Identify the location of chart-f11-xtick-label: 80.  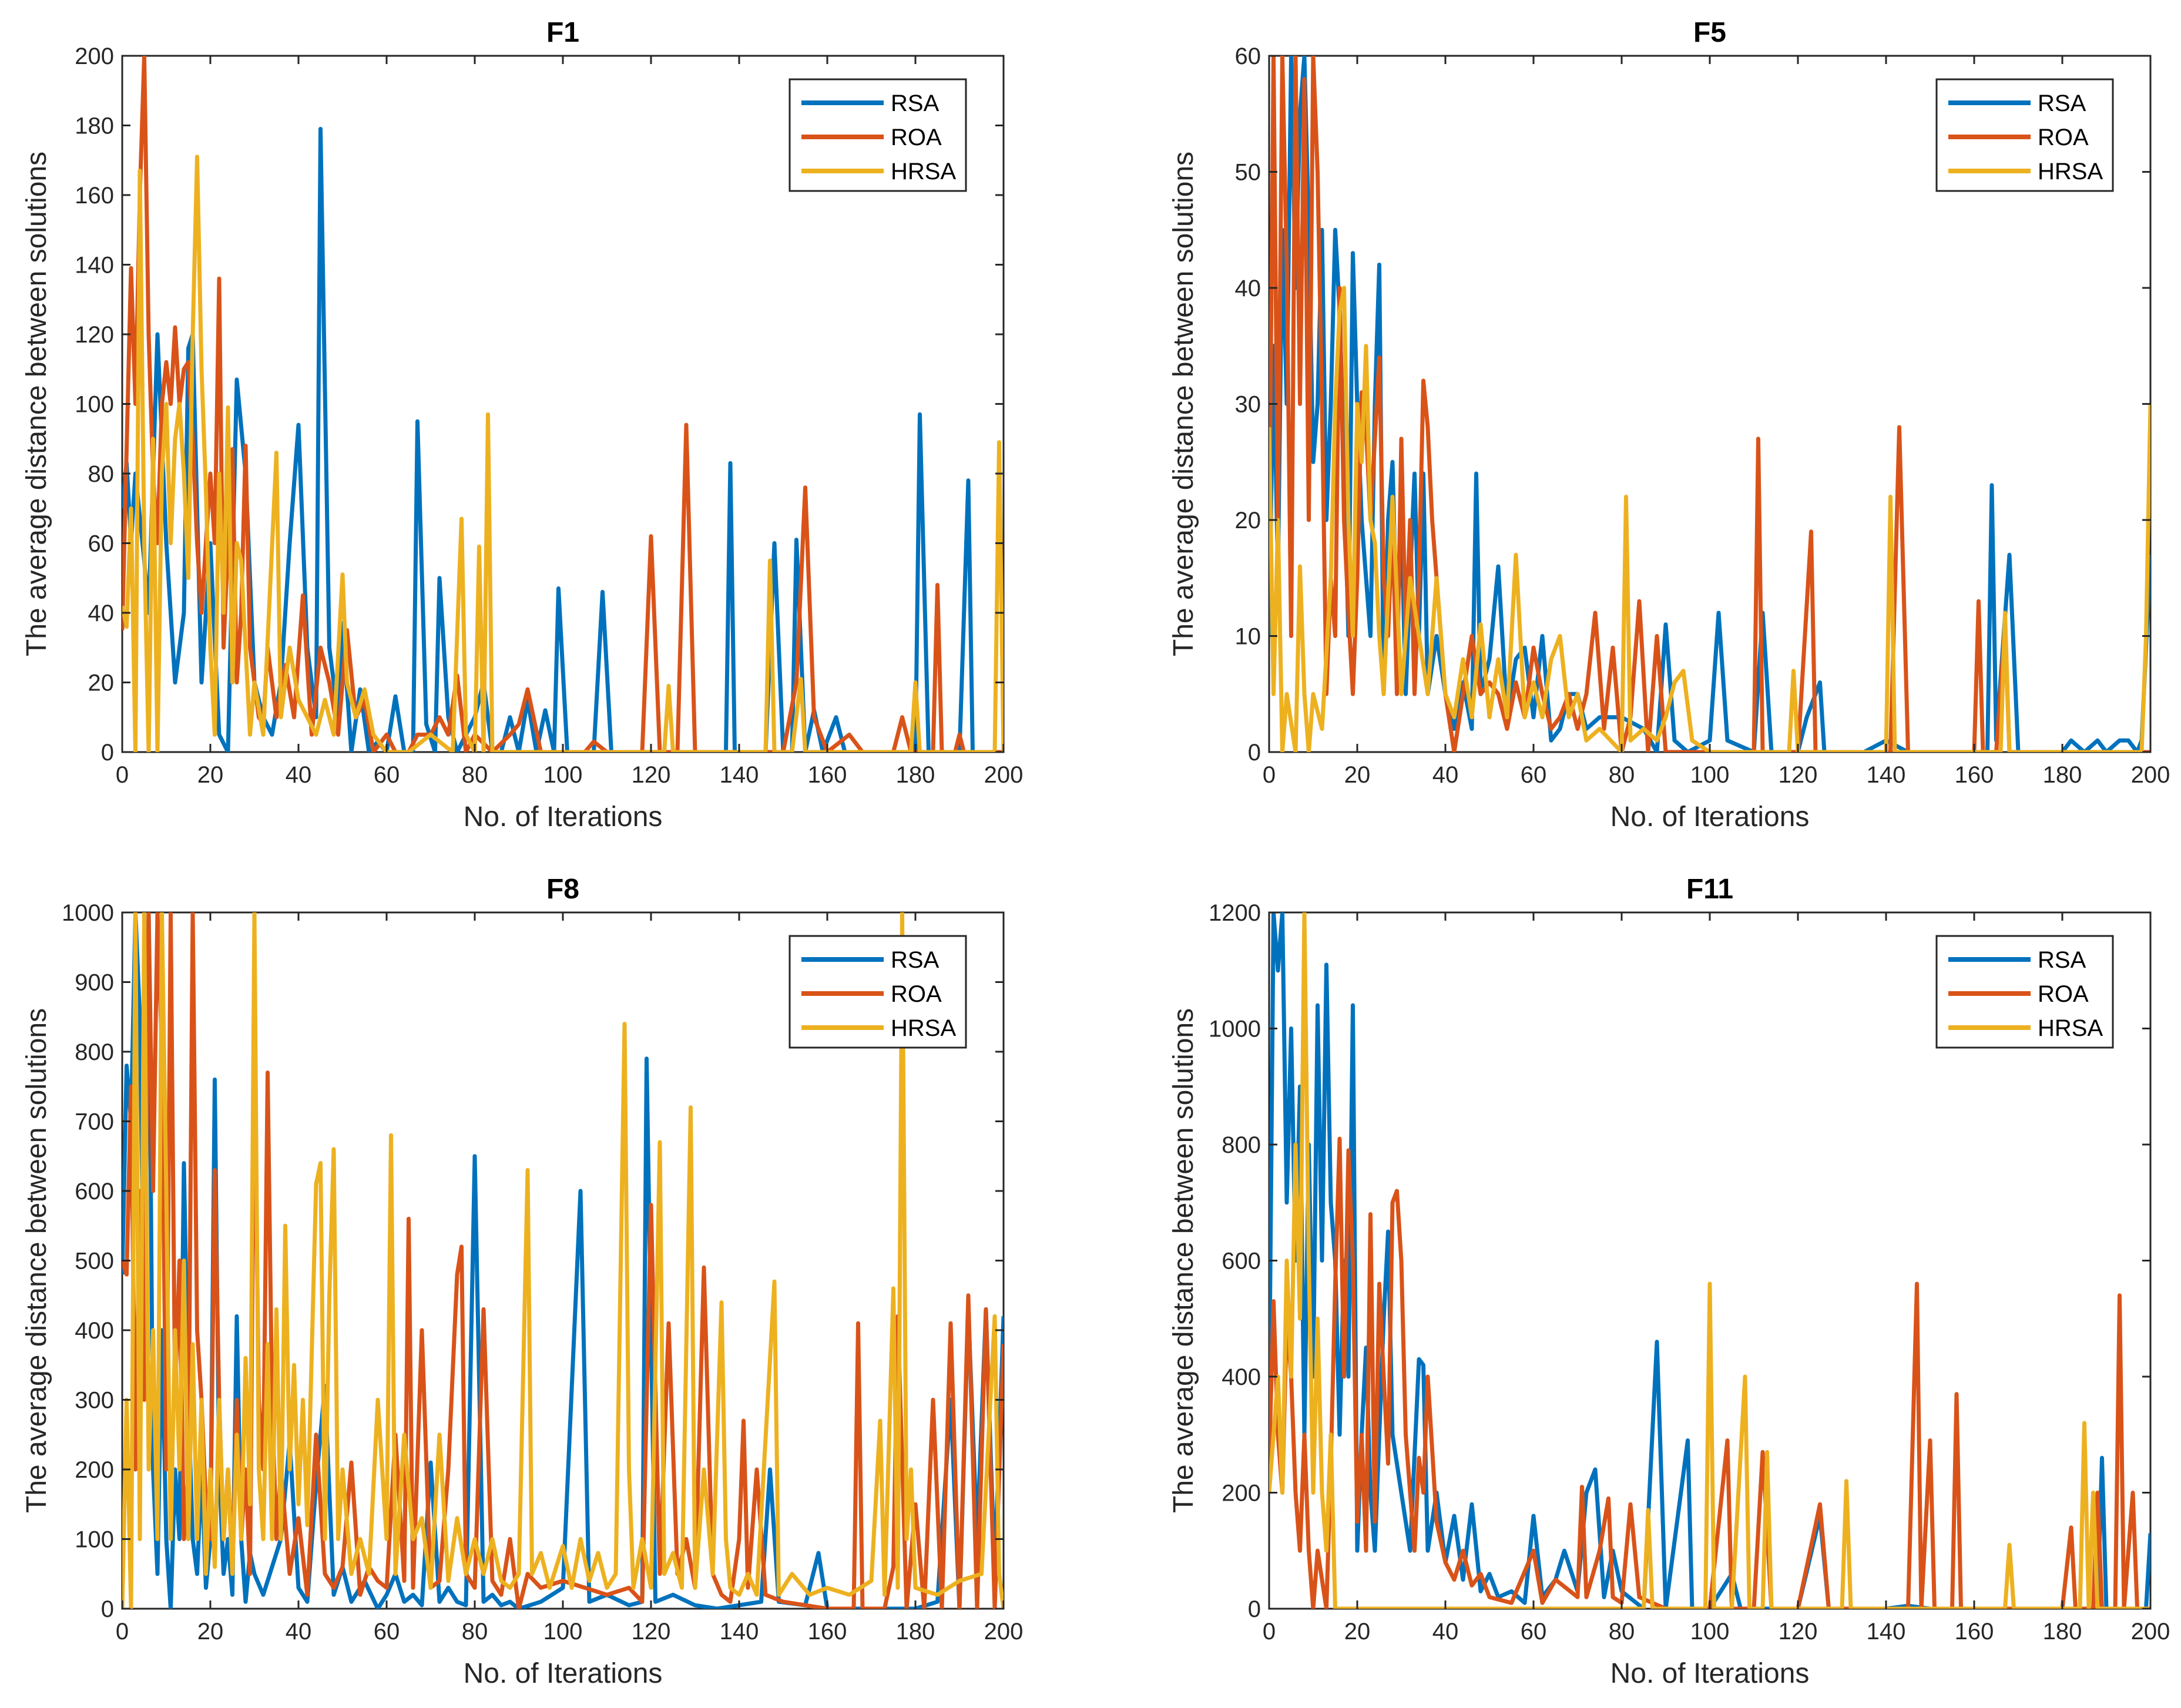
(1622, 1632).